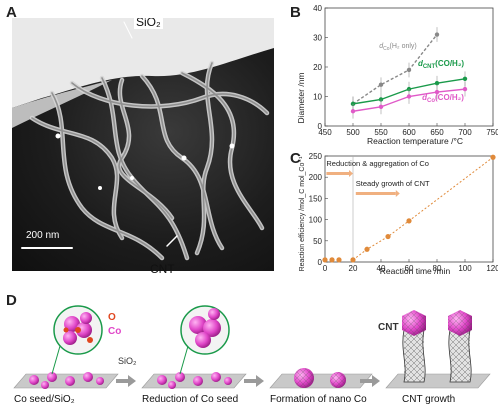 This screenshot has width=500, height=409. What do you see at coordinates (317, 8) in the screenshot?
I see `chart-b-ytick-label: 40` at bounding box center [317, 8].